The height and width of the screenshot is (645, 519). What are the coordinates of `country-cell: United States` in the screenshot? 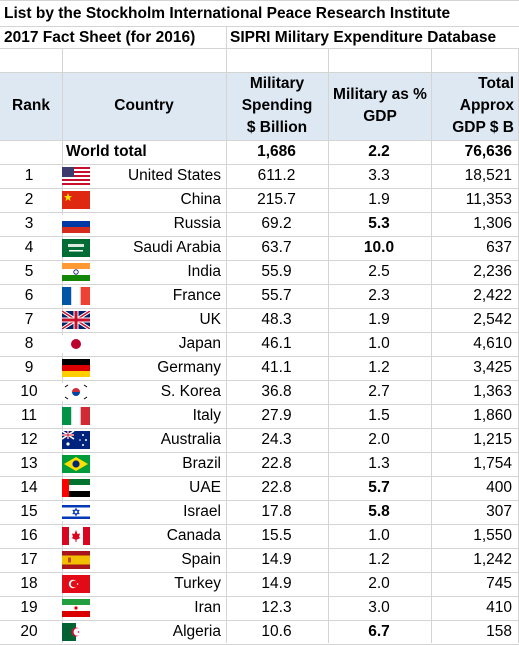 It's located at (174, 175).